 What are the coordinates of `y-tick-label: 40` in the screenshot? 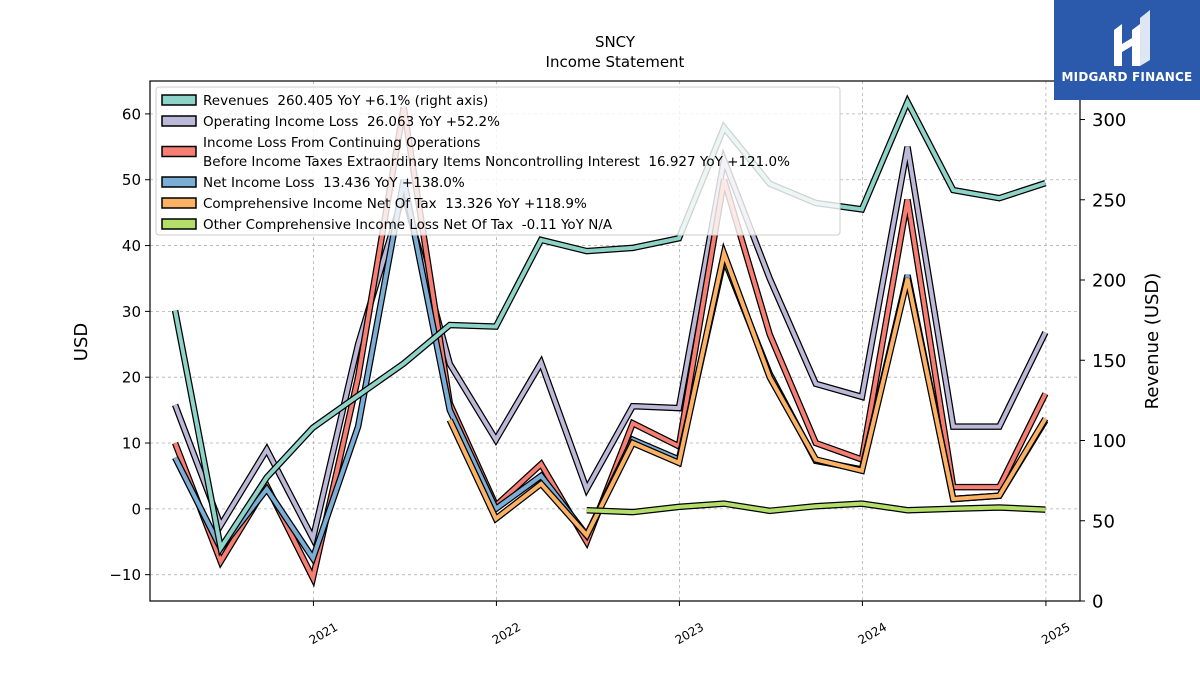 It's located at (131, 246).